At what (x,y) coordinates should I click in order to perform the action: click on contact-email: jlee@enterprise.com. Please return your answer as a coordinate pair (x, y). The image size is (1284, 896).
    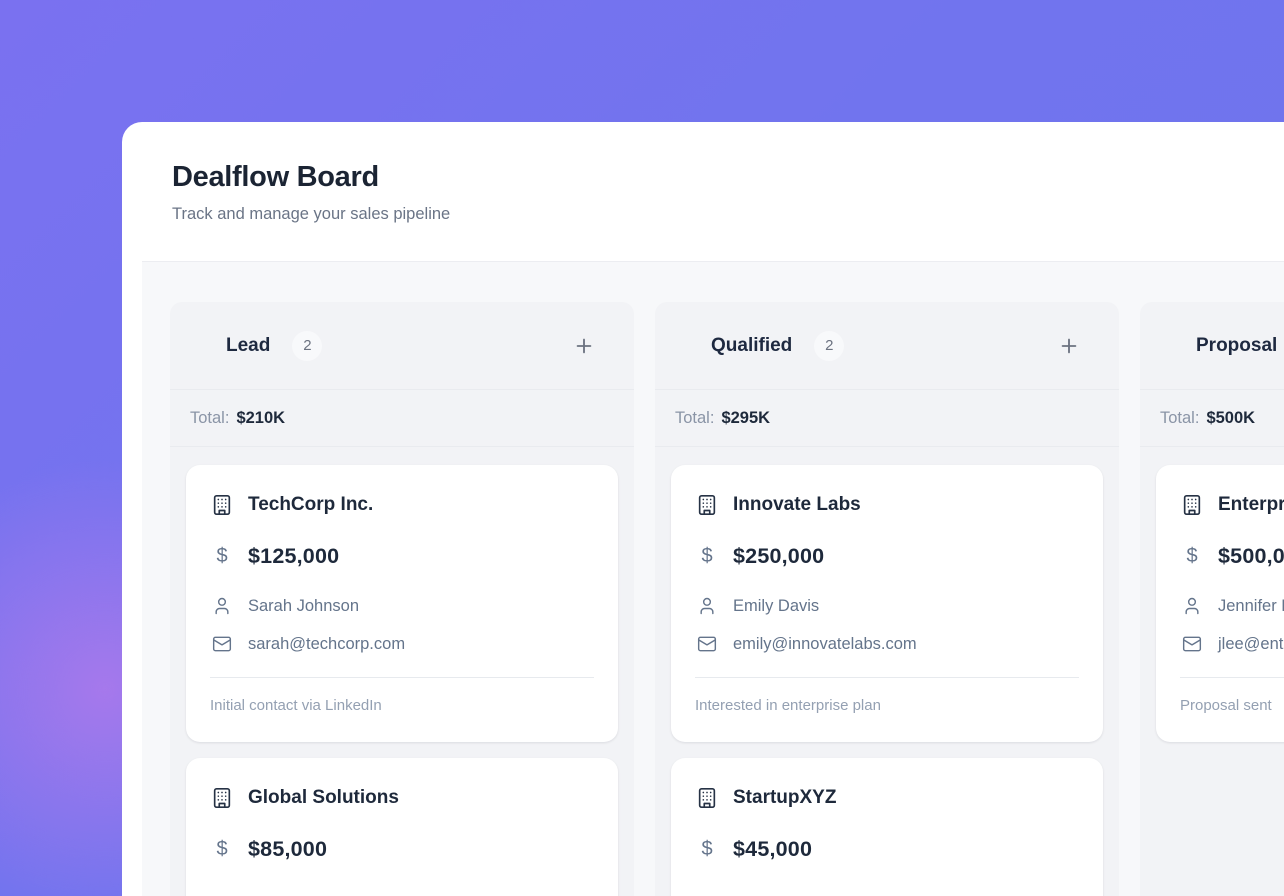
    Looking at the image, I should click on (1251, 643).